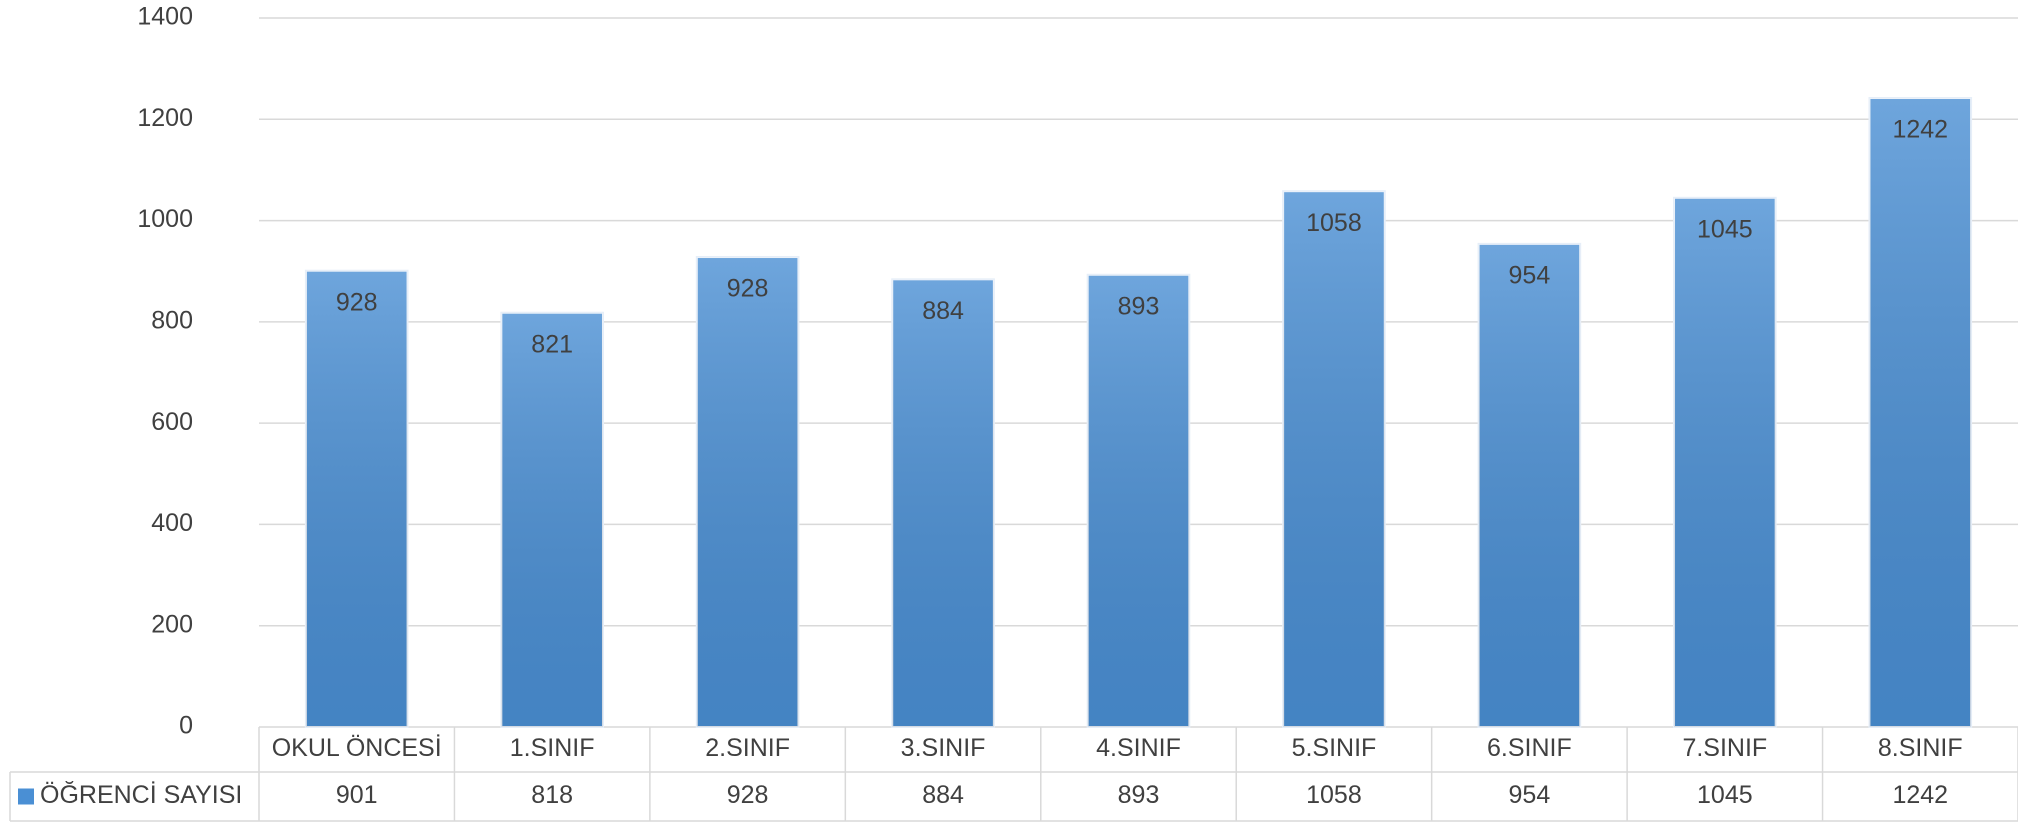 This screenshot has width=2018, height=822. What do you see at coordinates (1725, 795) in the screenshot?
I see `table-value: 1045` at bounding box center [1725, 795].